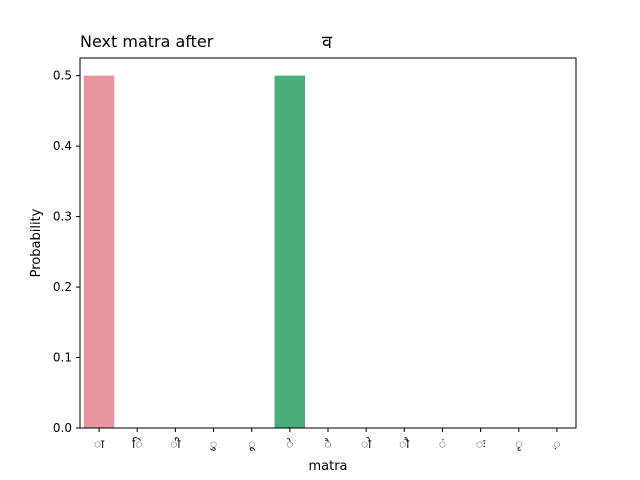 Image resolution: width=640 pixels, height=480 pixels. I want to click on y-tick-label: 0.0, so click(62, 428).